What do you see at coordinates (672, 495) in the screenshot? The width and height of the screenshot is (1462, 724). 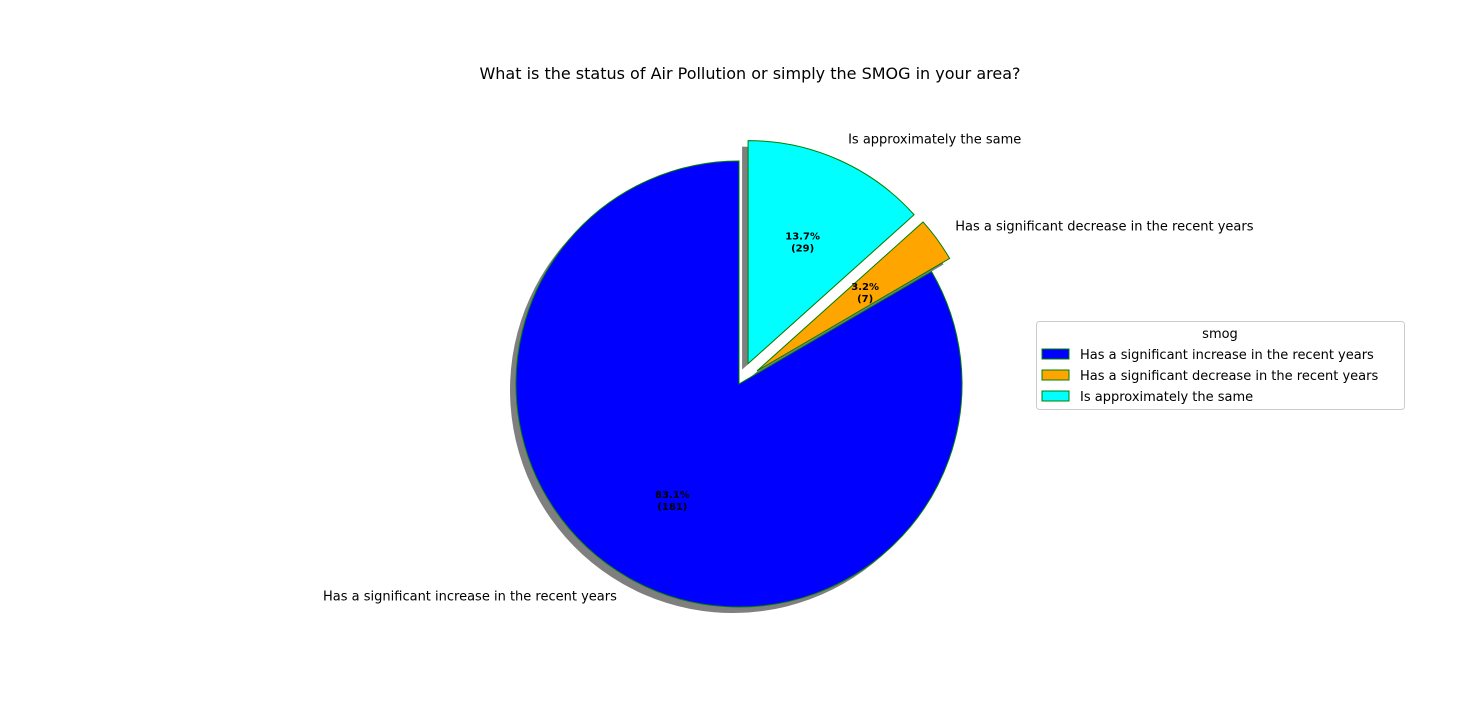 I see `slice-percent-label: 83.1%` at bounding box center [672, 495].